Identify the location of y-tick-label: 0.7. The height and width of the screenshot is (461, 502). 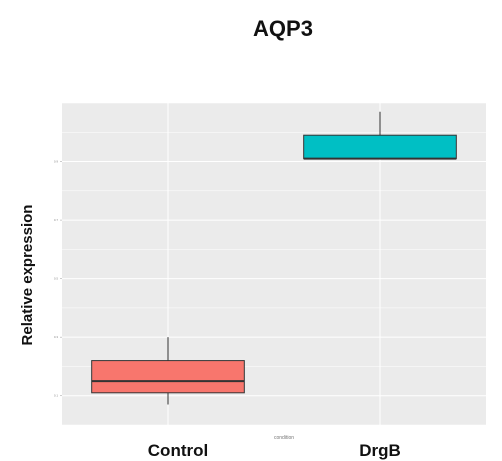
(56, 220).